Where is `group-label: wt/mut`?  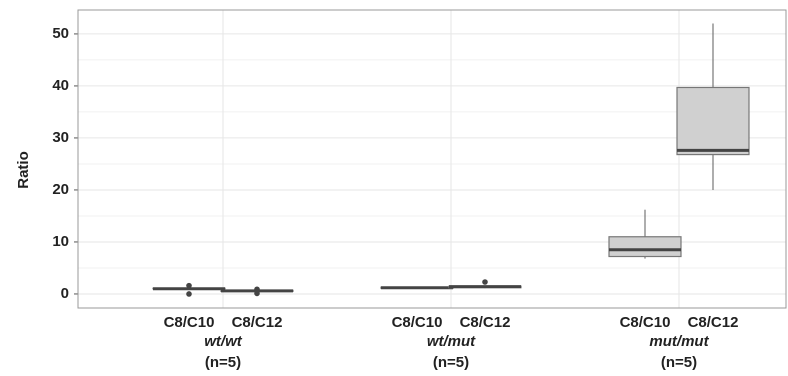 group-label: wt/mut is located at coordinates (451, 341).